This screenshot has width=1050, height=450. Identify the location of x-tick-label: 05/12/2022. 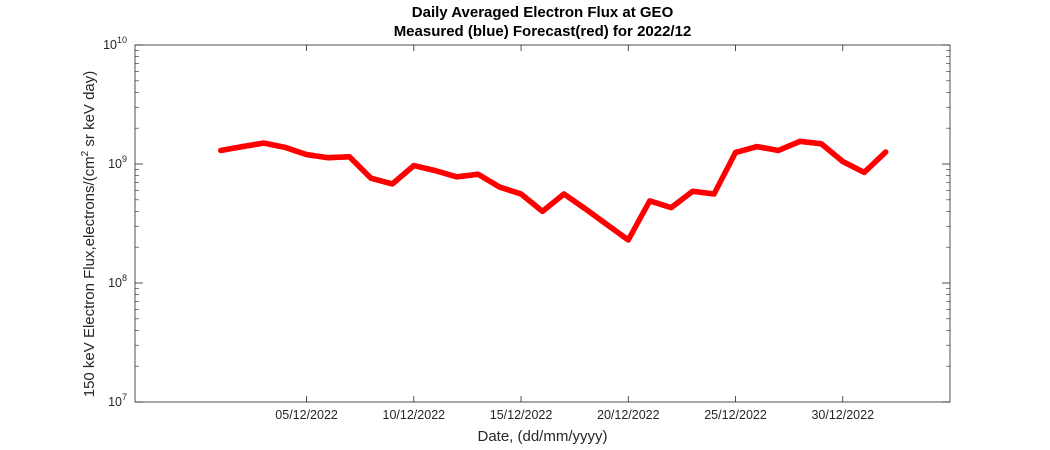
(306, 415).